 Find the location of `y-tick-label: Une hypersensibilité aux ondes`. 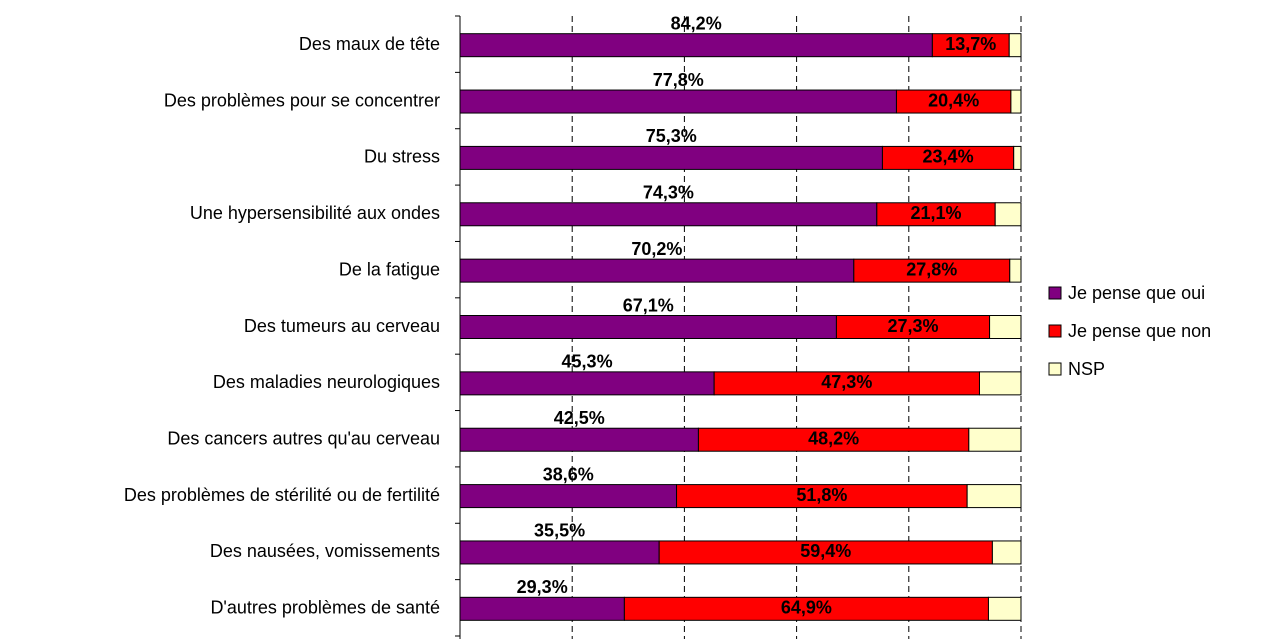

y-tick-label: Une hypersensibilité aux ondes is located at coordinates (315, 213).